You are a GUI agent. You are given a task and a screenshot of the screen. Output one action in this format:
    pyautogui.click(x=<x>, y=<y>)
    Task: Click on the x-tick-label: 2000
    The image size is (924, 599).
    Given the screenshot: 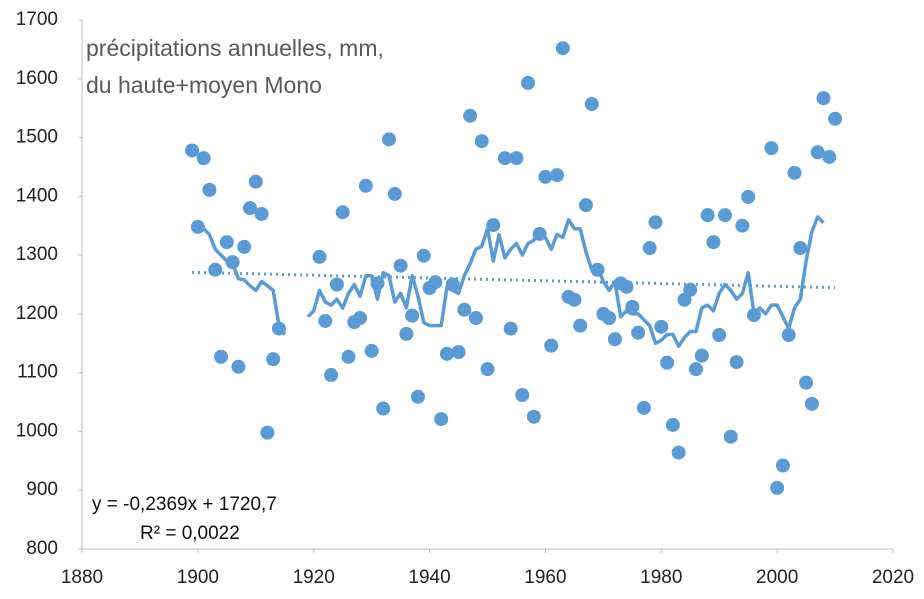 What is the action you would take?
    pyautogui.click(x=777, y=577)
    